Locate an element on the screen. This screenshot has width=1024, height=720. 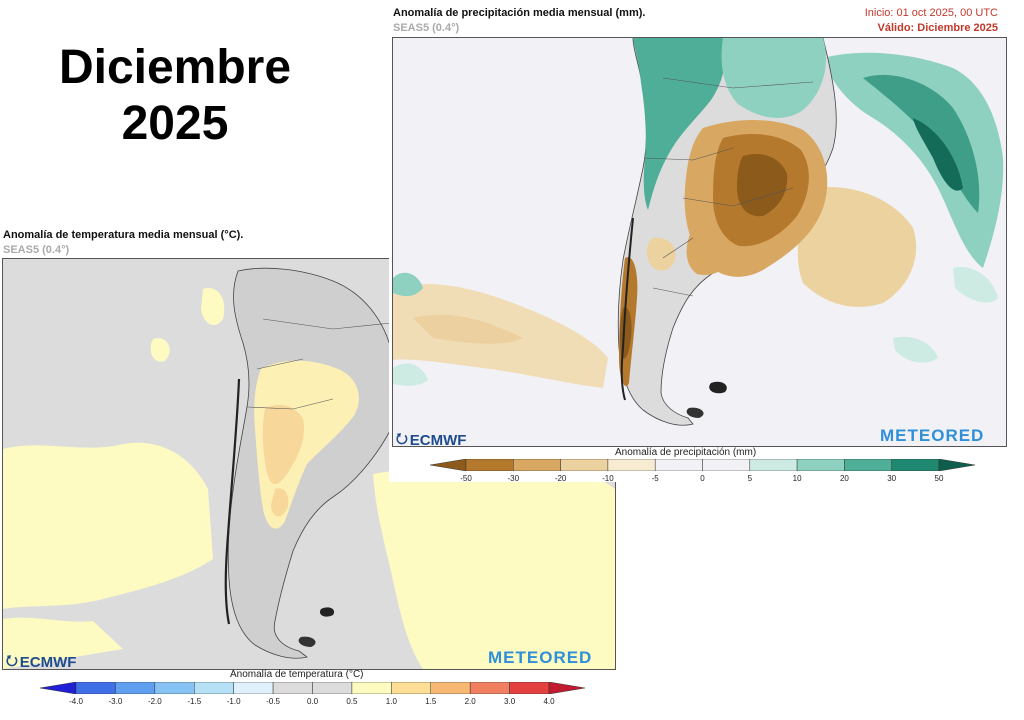
precip-colorbar-high-arrow is located at coordinates (956, 465).